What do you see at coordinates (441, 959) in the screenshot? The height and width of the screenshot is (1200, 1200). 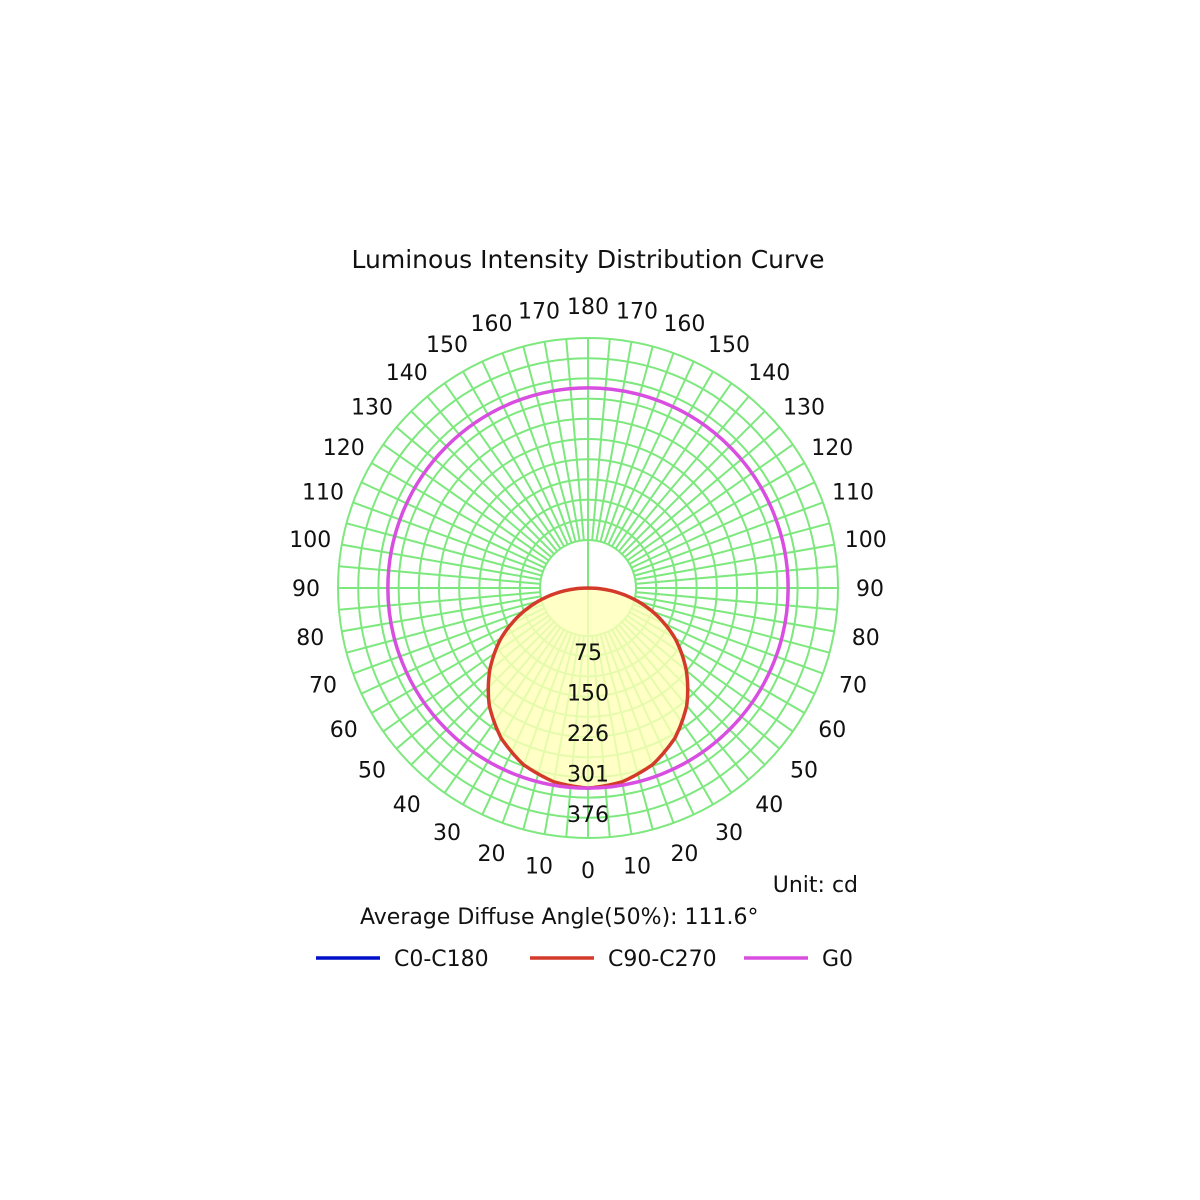 I see `legend-label: C0-C180` at bounding box center [441, 959].